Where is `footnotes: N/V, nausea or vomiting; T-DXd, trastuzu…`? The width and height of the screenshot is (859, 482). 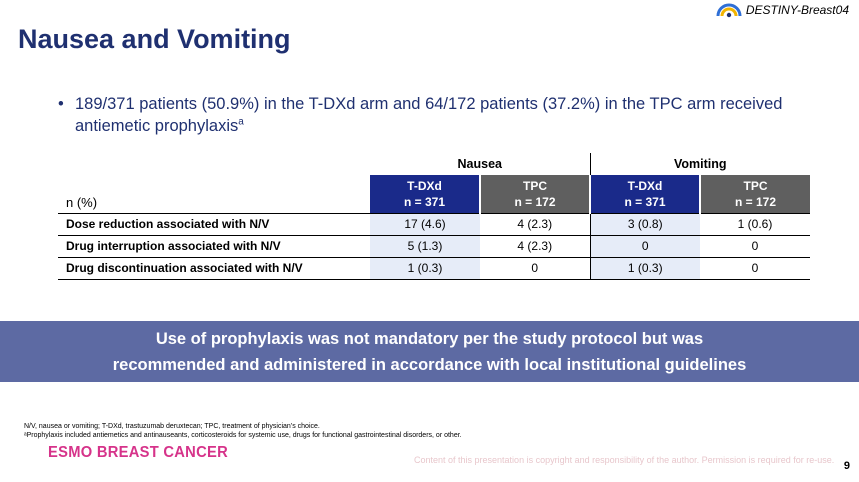 footnotes: N/V, nausea or vomiting; T-DXd, trastuzu… is located at coordinates (243, 431).